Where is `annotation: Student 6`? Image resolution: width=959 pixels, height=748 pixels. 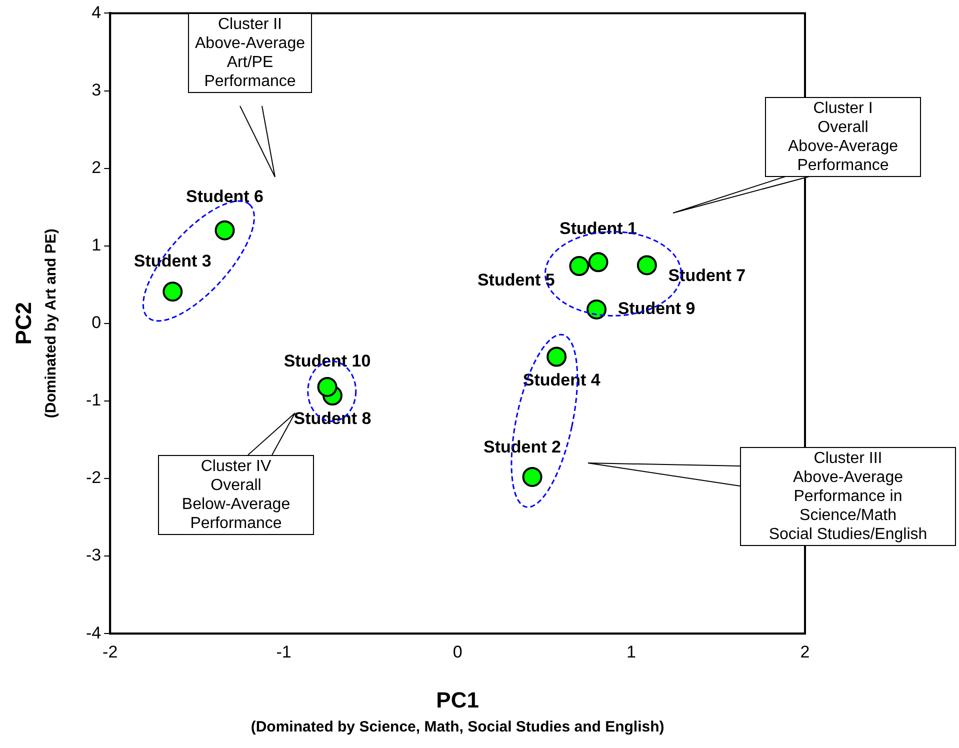
annotation: Student 6 is located at coordinates (225, 196).